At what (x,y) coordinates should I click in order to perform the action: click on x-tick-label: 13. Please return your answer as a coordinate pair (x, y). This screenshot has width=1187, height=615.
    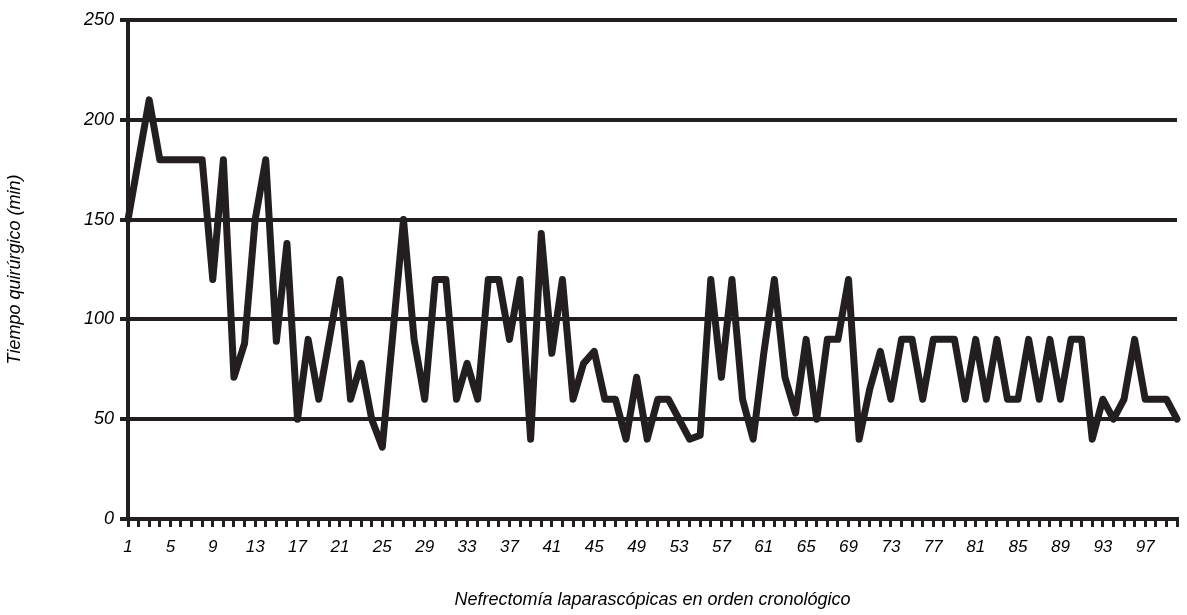
    Looking at the image, I should click on (255, 546).